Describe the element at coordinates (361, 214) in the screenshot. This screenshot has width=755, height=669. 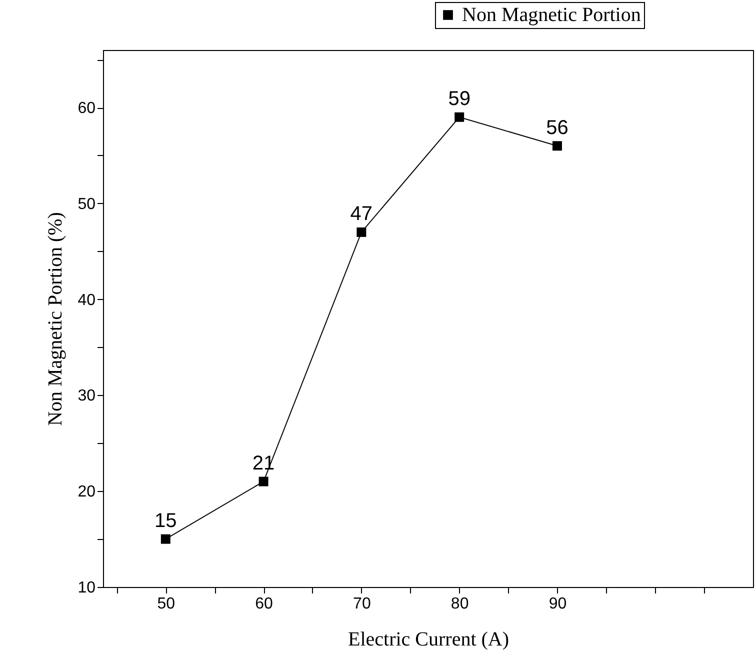
I see `data-label: 47` at that location.